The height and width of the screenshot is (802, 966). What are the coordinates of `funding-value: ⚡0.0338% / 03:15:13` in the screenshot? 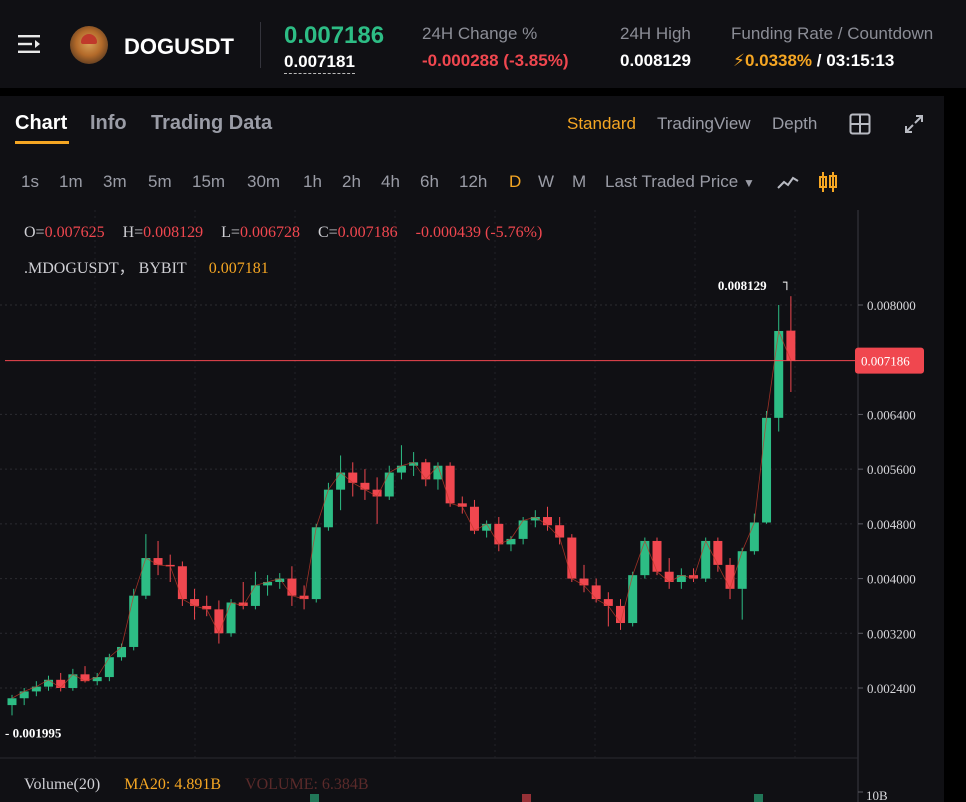 It's located at (813, 61).